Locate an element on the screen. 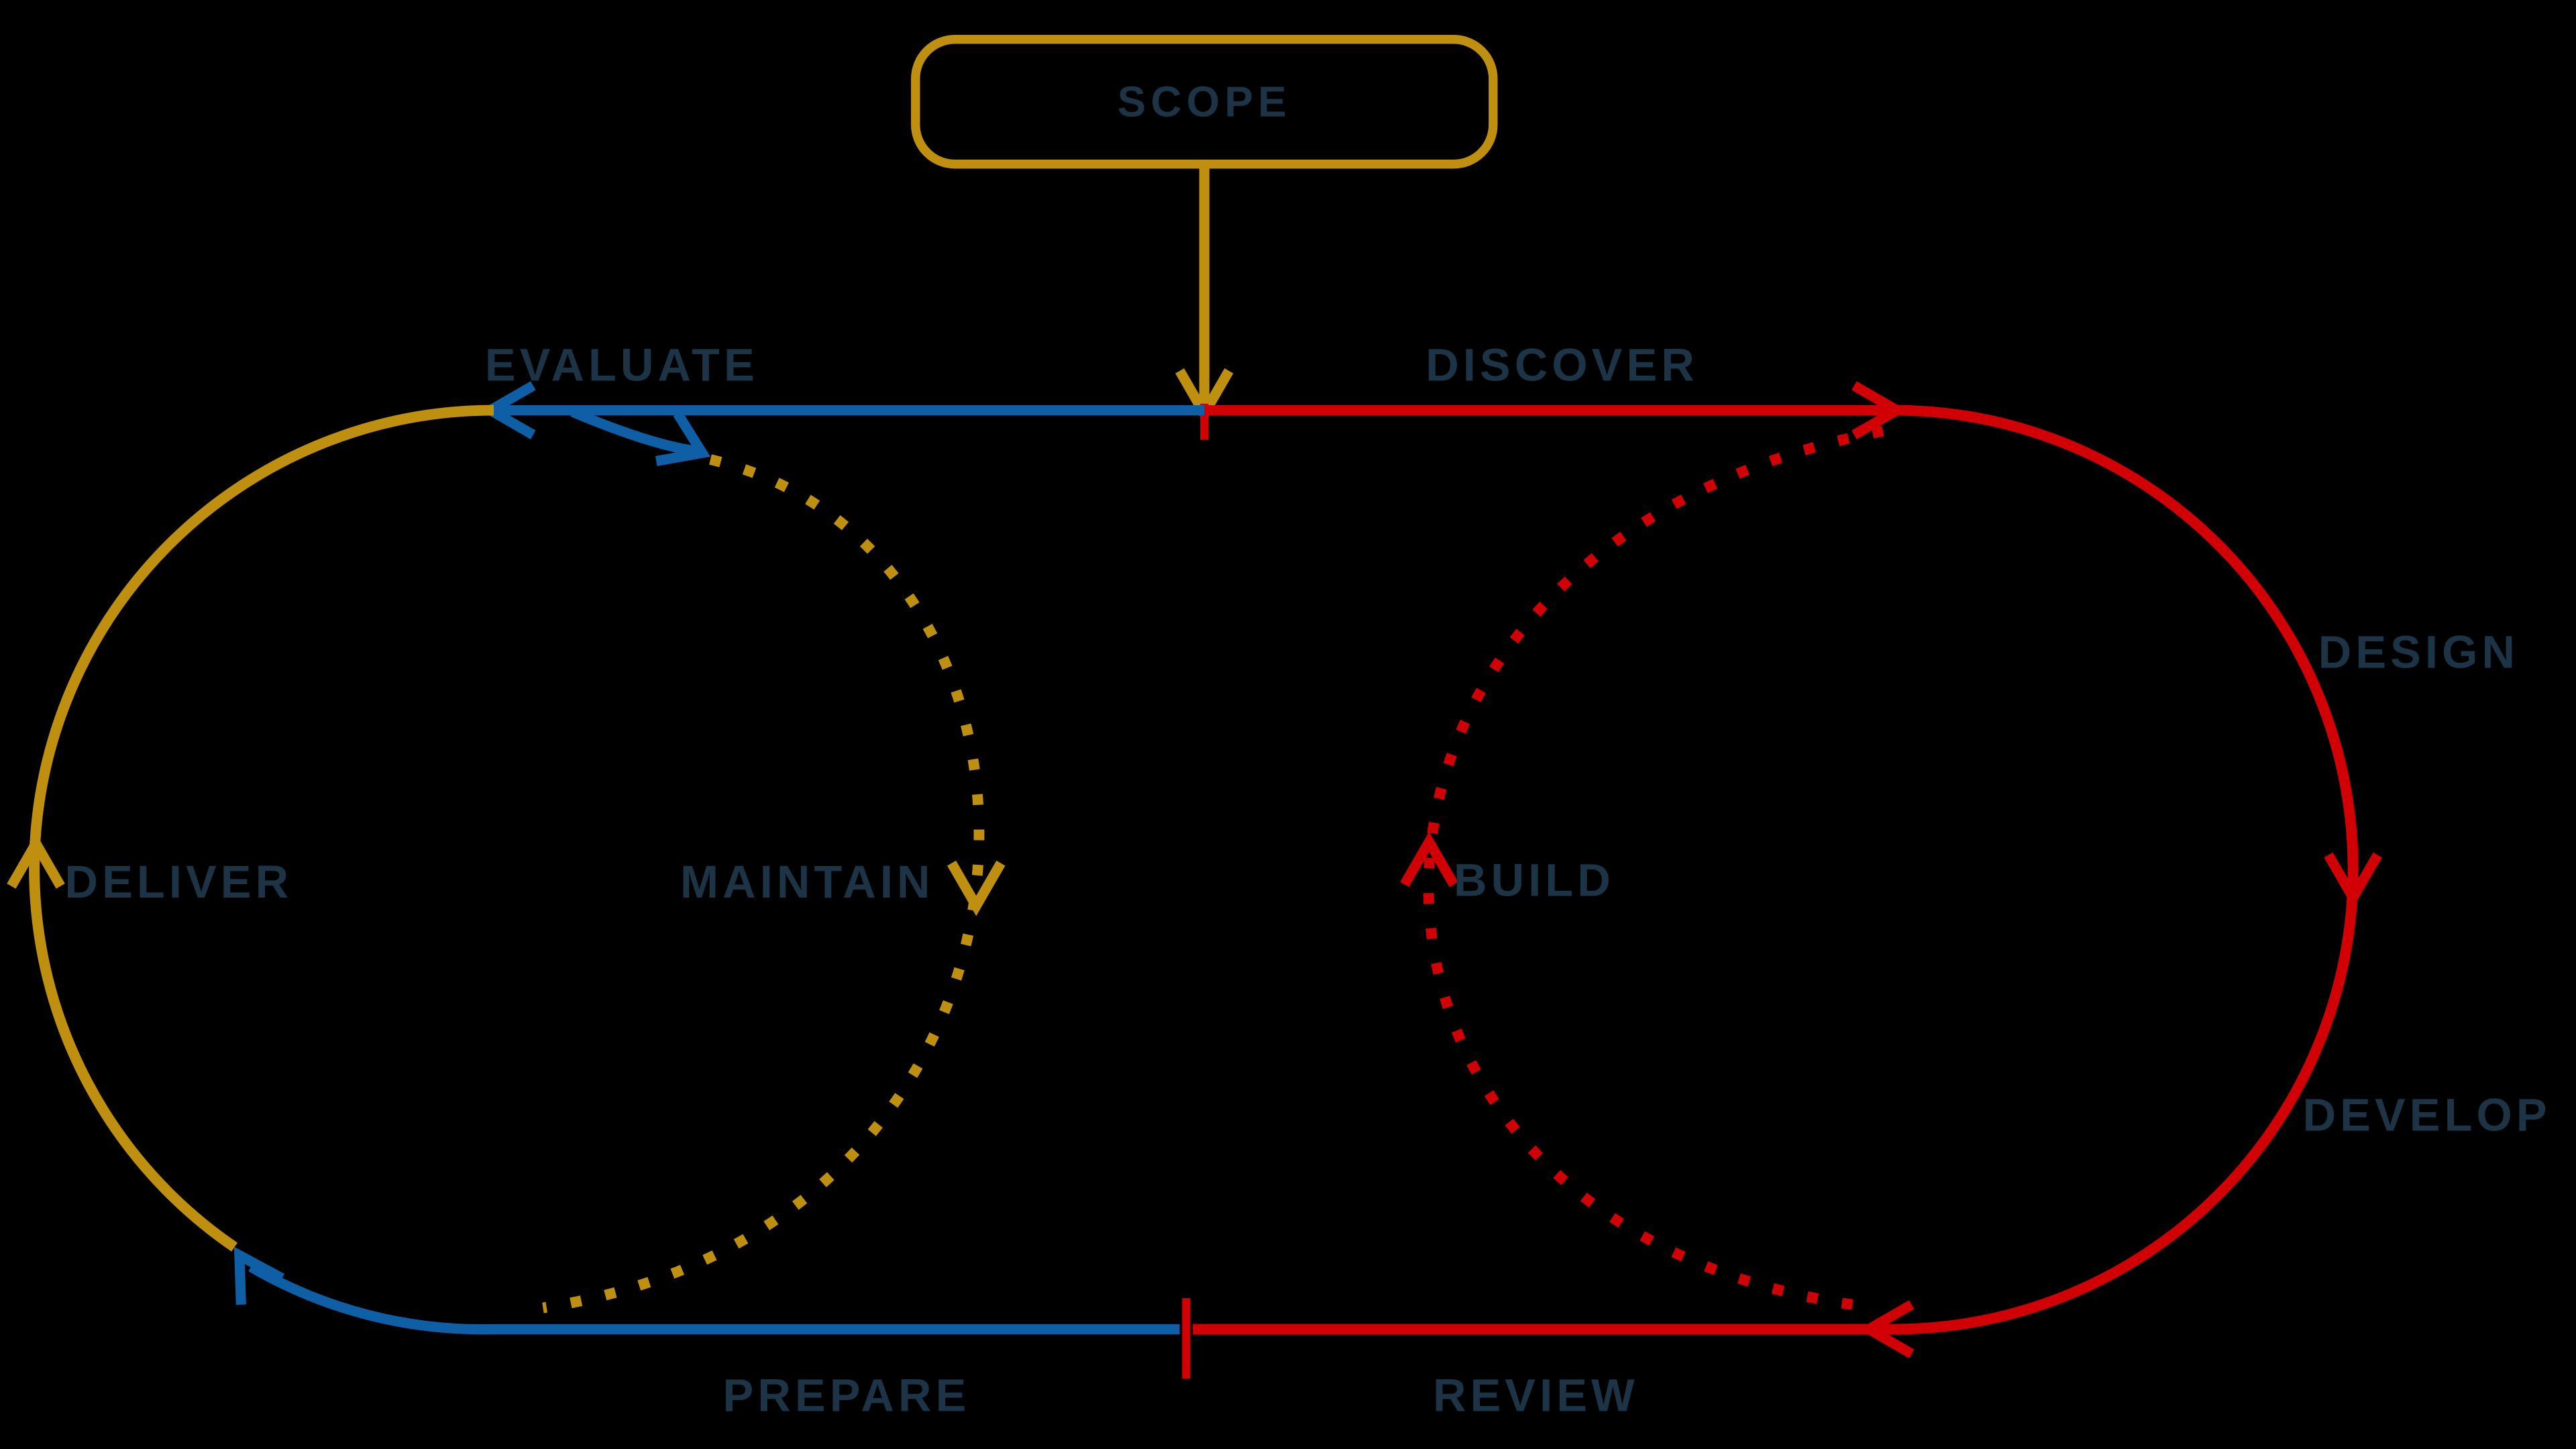  prepare-arrowhead-icon is located at coordinates (259, 1275).